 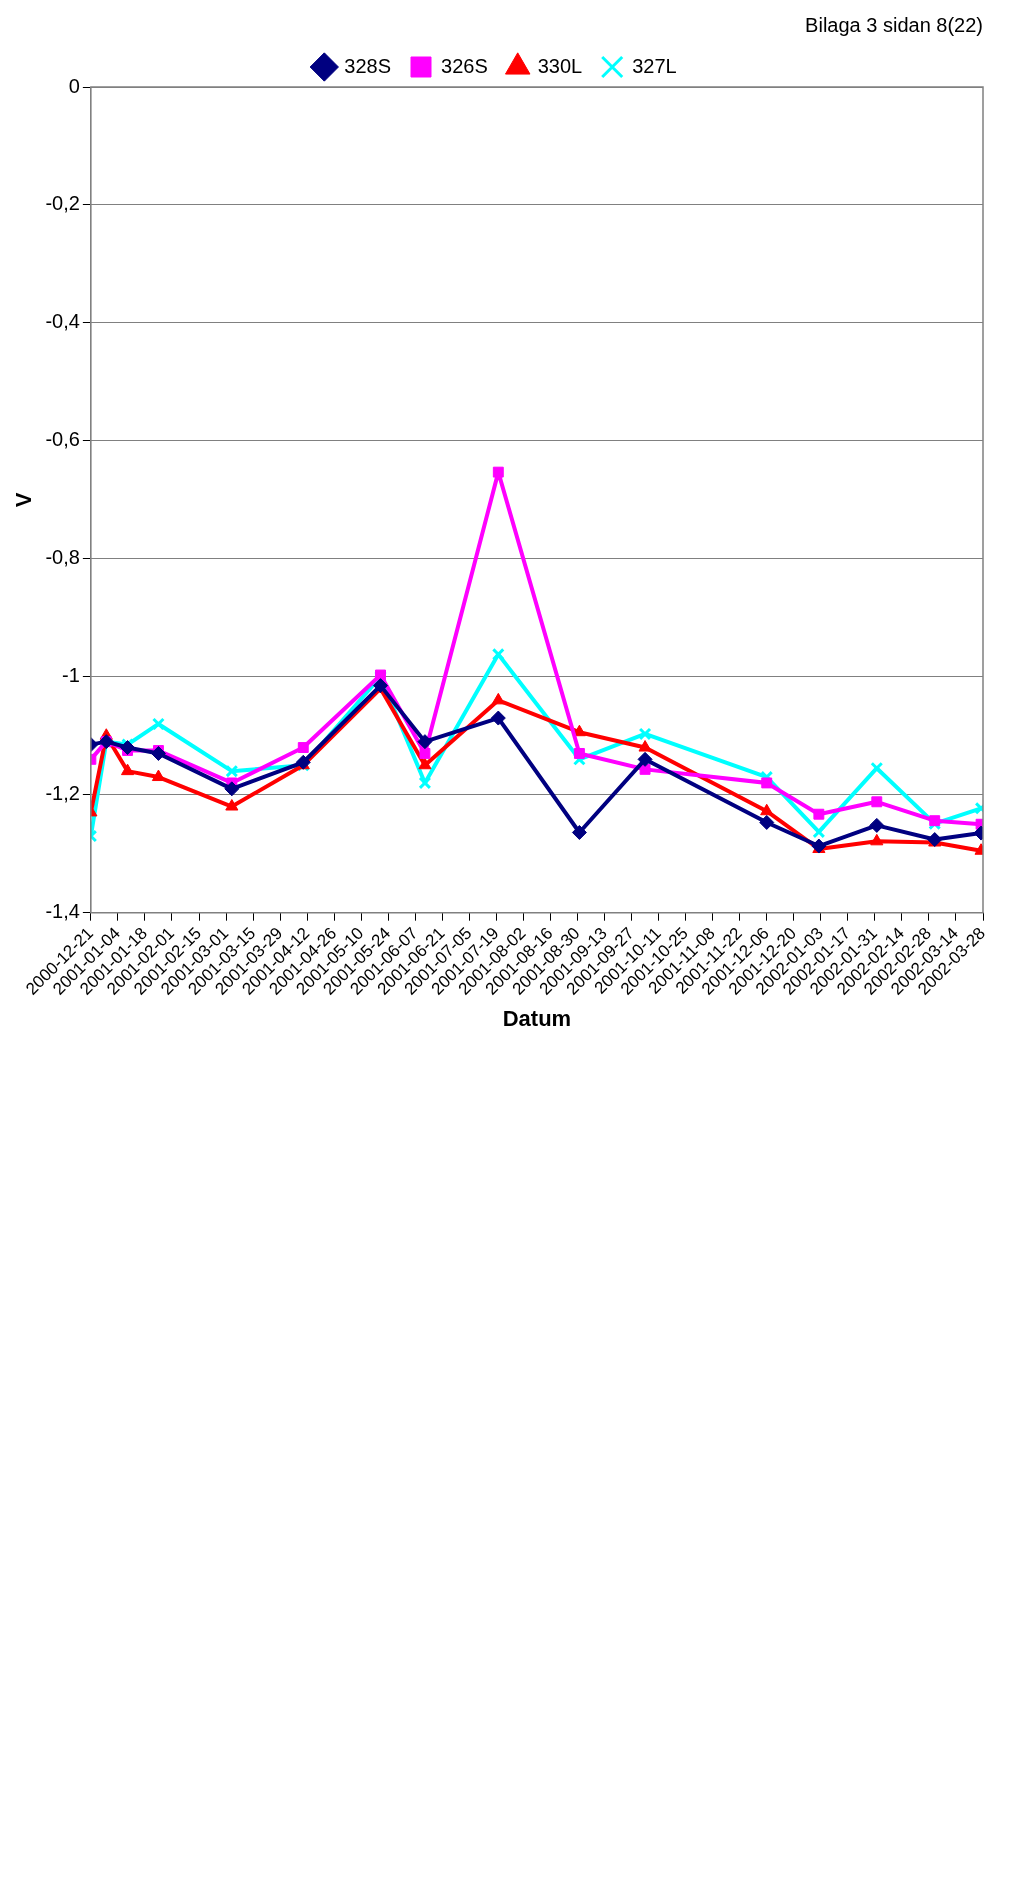 I want to click on x-axis-title: Datum, so click(x=537, y=1018).